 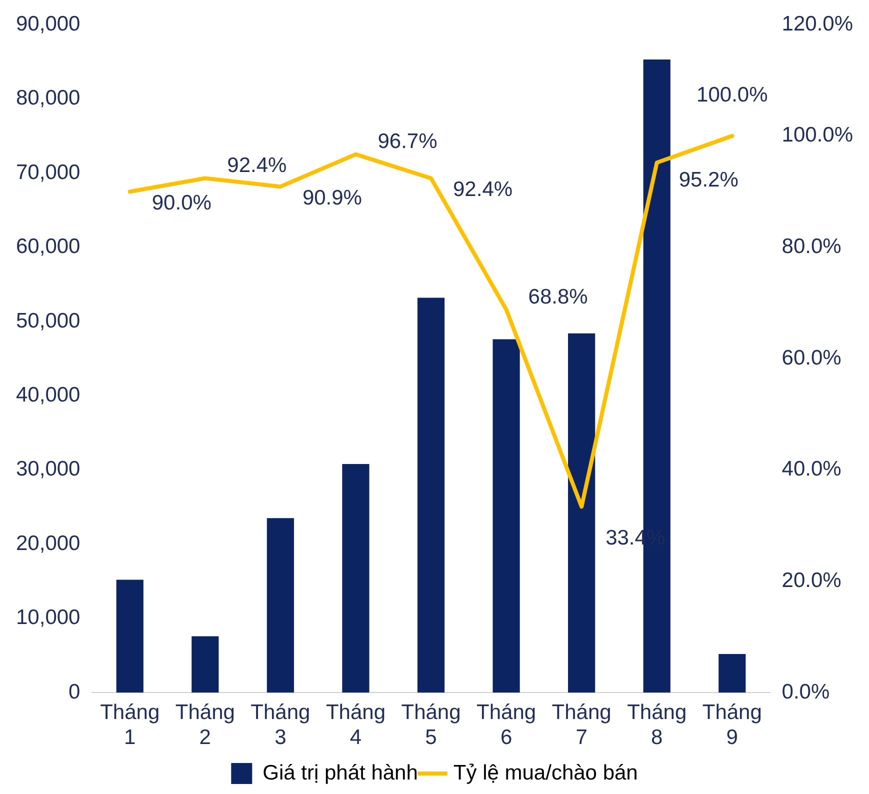 What do you see at coordinates (708, 180) in the screenshot?
I see `data-label: 95.2%` at bounding box center [708, 180].